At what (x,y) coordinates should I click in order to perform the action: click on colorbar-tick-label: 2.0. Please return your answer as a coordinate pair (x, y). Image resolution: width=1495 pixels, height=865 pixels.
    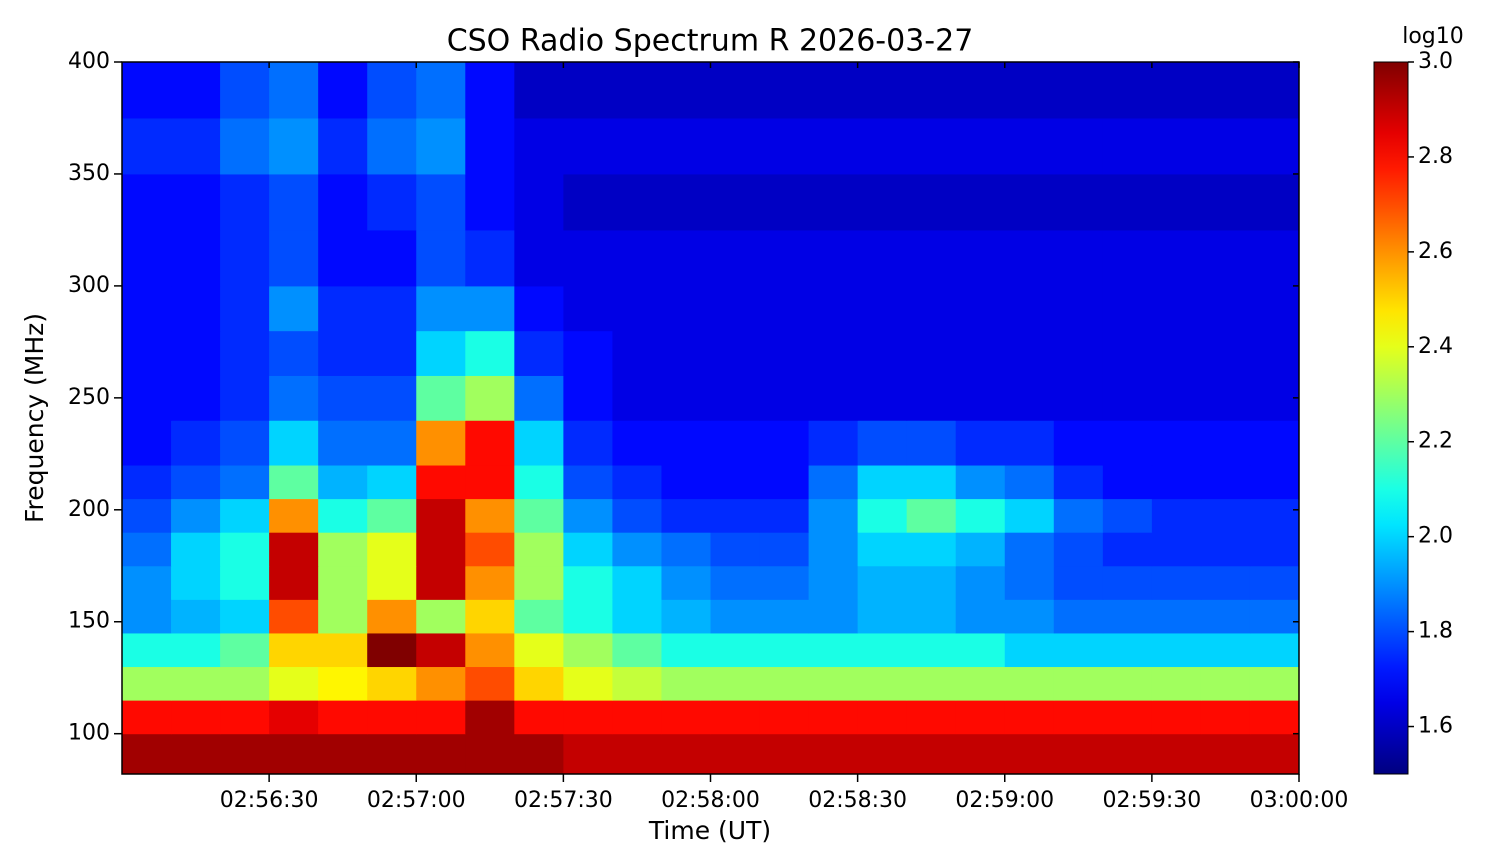
    Looking at the image, I should click on (1435, 536).